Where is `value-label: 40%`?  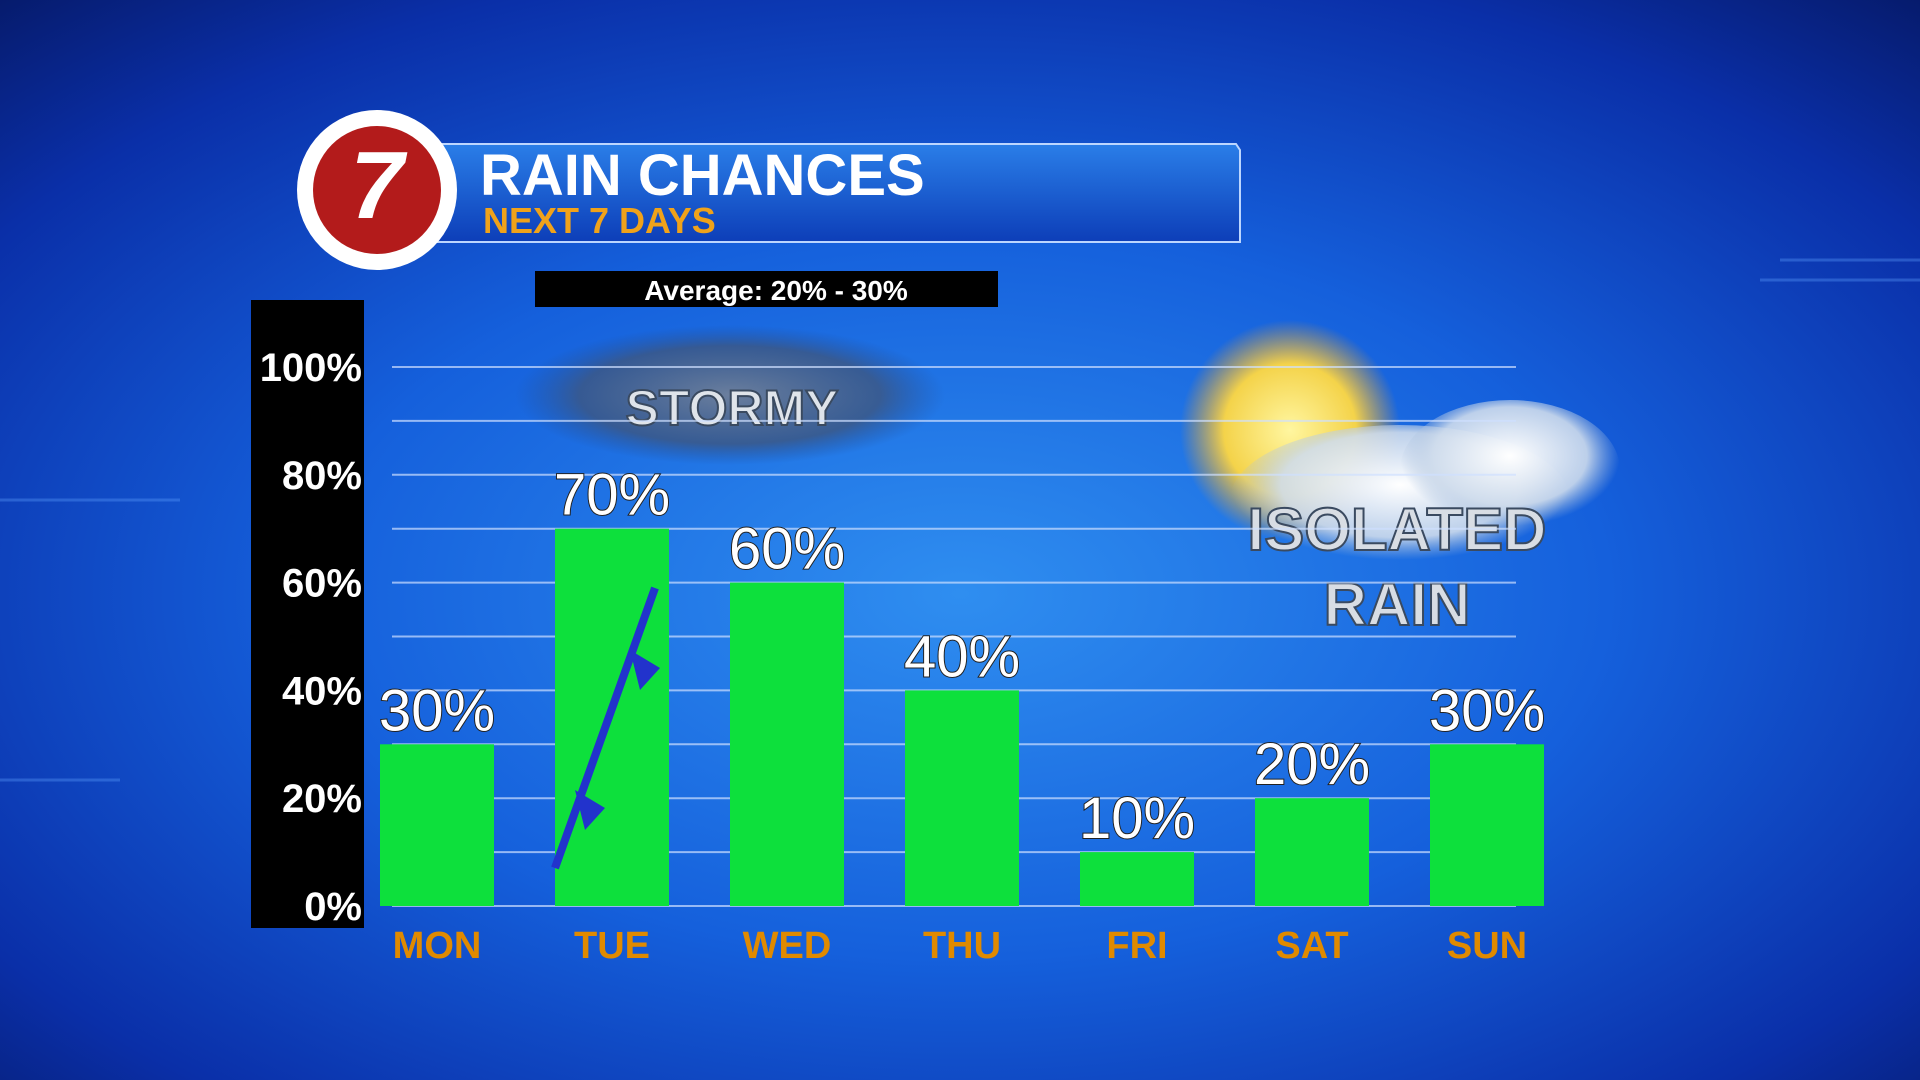
value-label: 40% is located at coordinates (962, 656).